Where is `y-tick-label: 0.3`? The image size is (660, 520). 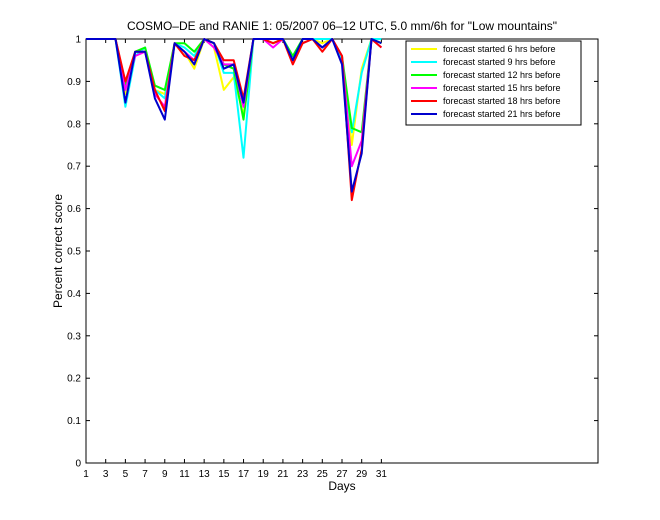
y-tick-label: 0.3 is located at coordinates (74, 336).